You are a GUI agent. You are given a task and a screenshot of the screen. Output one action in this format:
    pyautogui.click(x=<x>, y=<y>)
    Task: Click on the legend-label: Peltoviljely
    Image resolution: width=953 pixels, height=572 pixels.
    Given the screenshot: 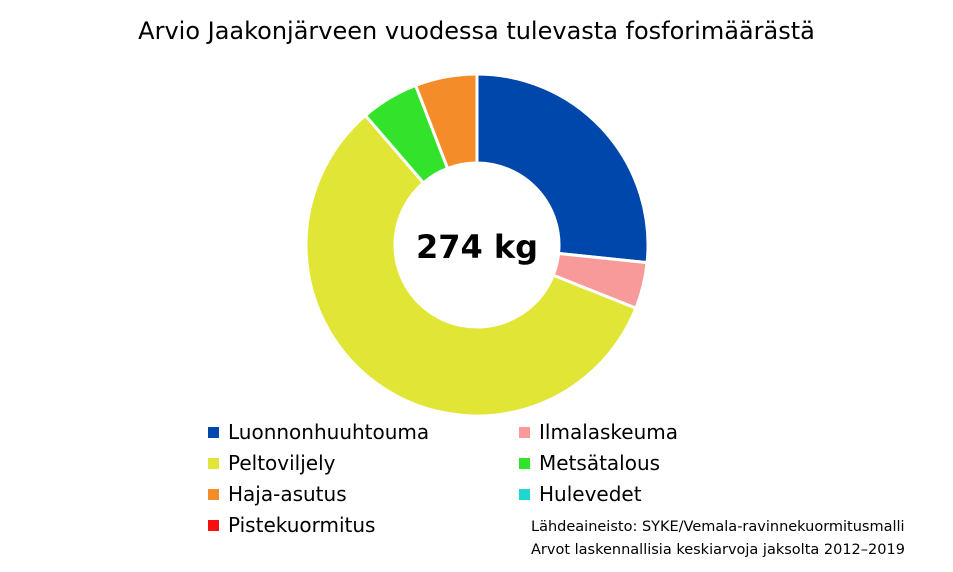 What is the action you would take?
    pyautogui.click(x=282, y=463)
    